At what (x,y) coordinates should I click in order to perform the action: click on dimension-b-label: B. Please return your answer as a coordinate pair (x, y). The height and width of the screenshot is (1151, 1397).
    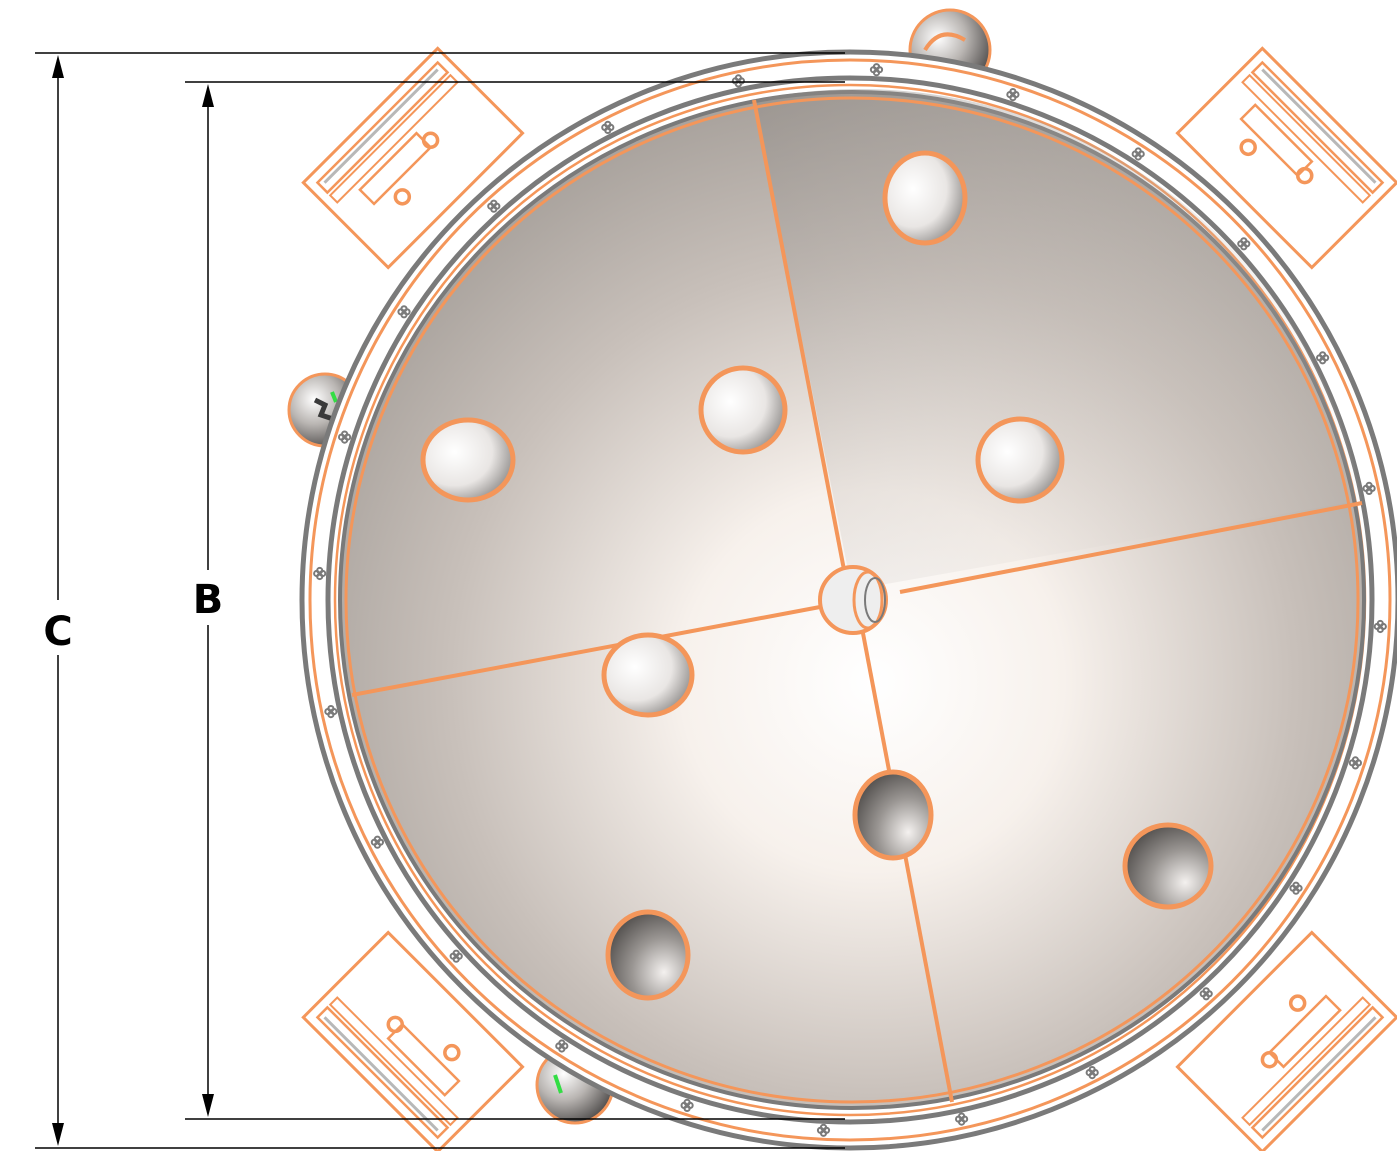
    Looking at the image, I should click on (208, 600).